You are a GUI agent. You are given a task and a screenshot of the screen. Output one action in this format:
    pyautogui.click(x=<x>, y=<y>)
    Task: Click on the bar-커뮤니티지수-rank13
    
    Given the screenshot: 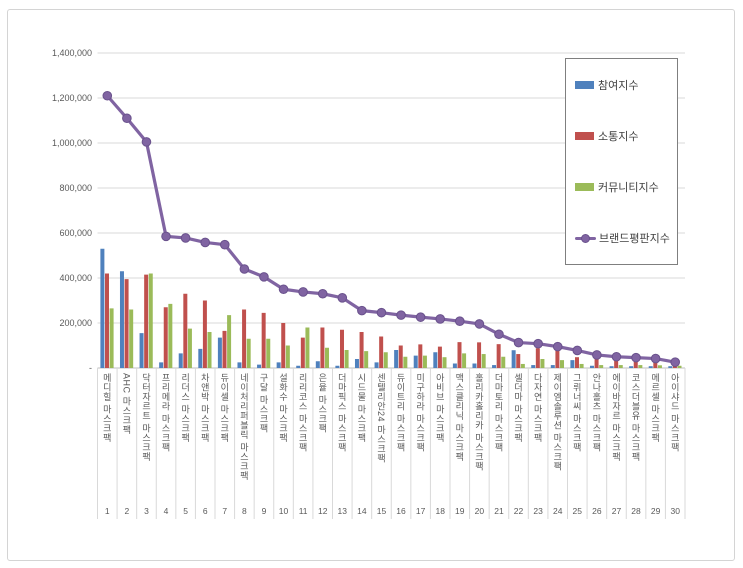 What is the action you would take?
    pyautogui.click(x=346, y=359)
    